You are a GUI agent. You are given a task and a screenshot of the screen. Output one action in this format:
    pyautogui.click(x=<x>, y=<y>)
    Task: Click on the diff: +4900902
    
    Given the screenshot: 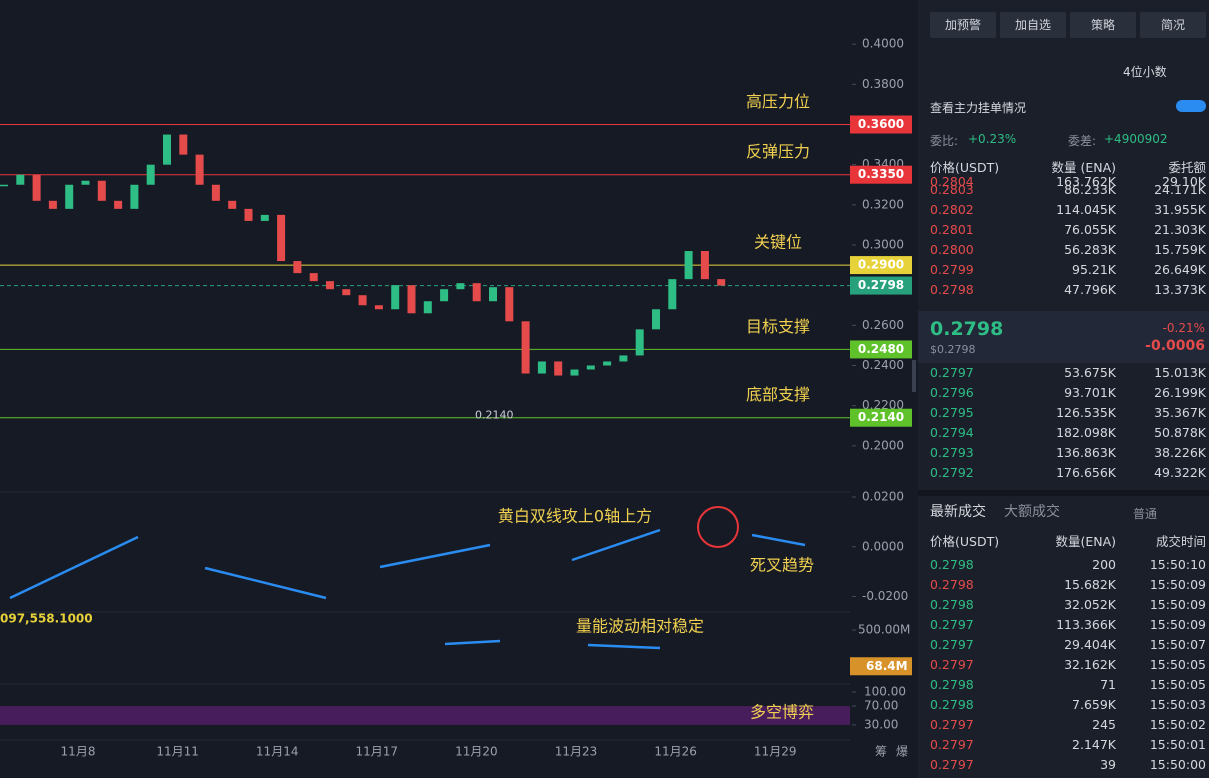 What is the action you would take?
    pyautogui.click(x=1136, y=139)
    